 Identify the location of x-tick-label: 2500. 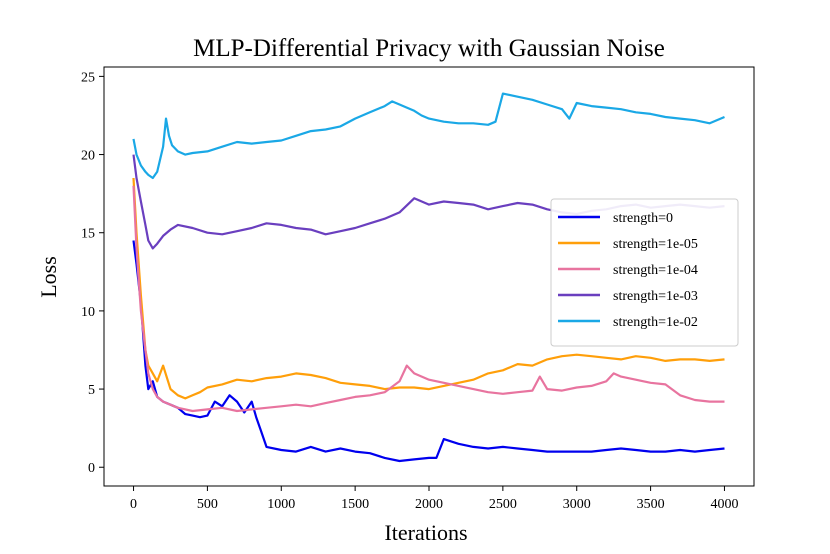
(503, 504).